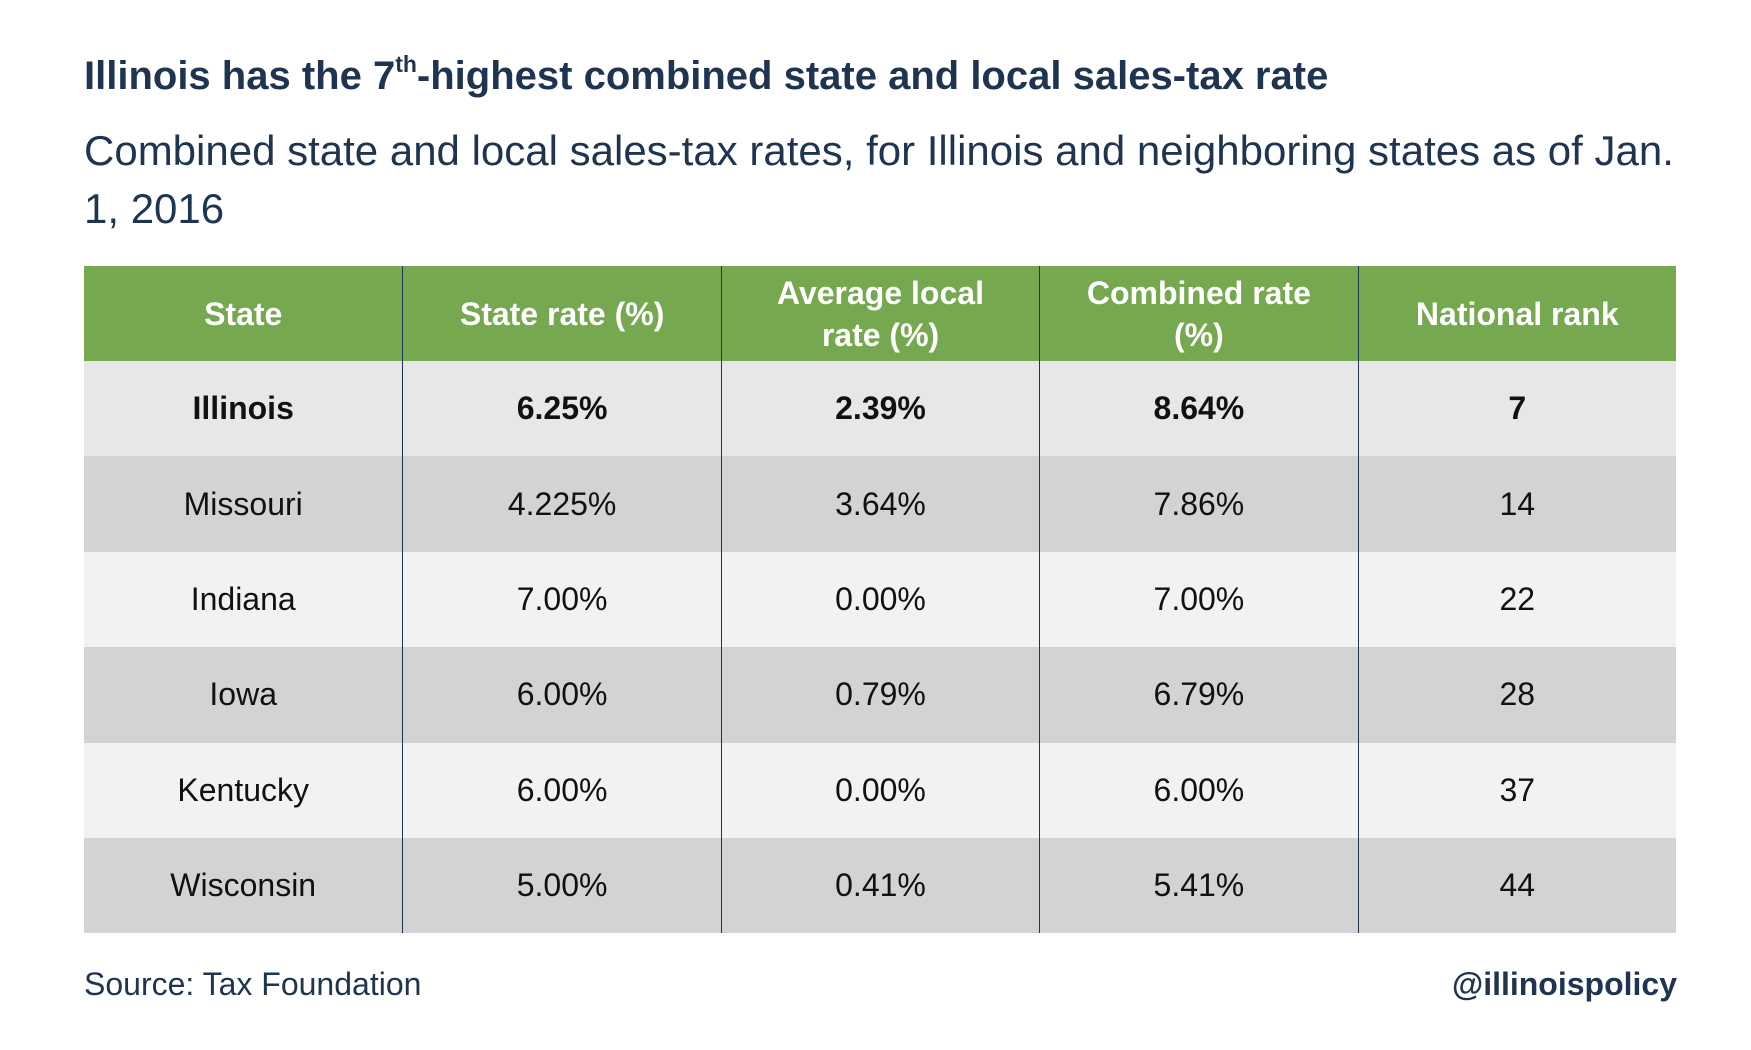 This screenshot has height=1050, width=1751. I want to click on column-header: National rank, so click(1516, 313).